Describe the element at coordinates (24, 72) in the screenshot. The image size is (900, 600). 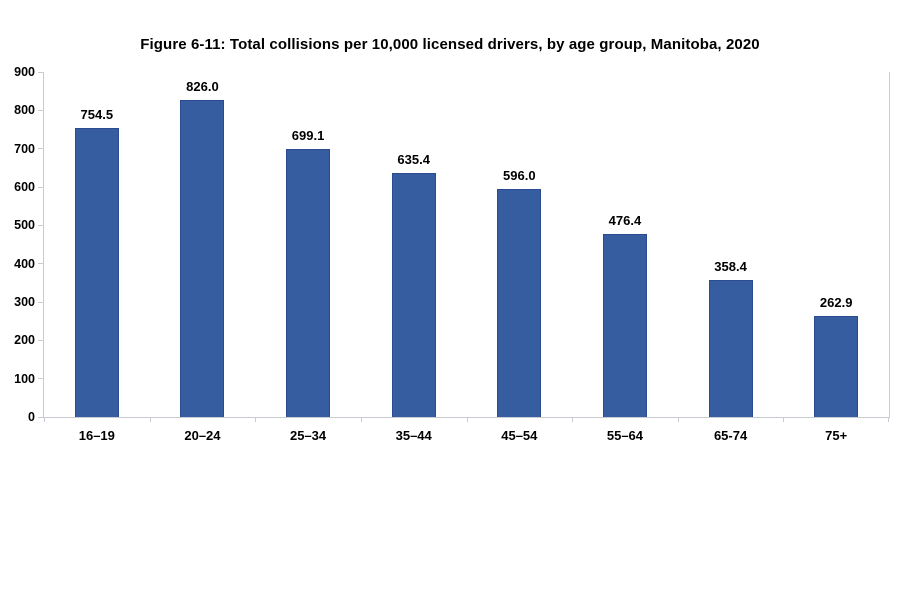
I see `y-tick-label: 900` at that location.